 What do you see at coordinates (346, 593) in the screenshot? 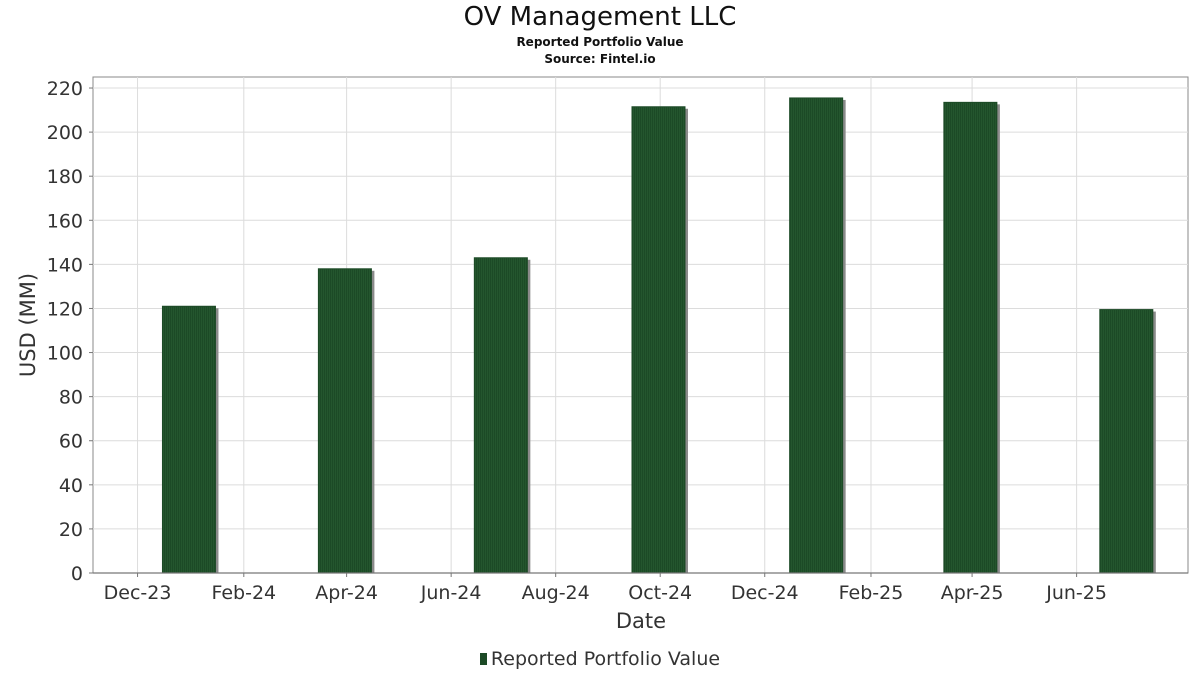
I see `x-tick-label: Apr-24` at bounding box center [346, 593].